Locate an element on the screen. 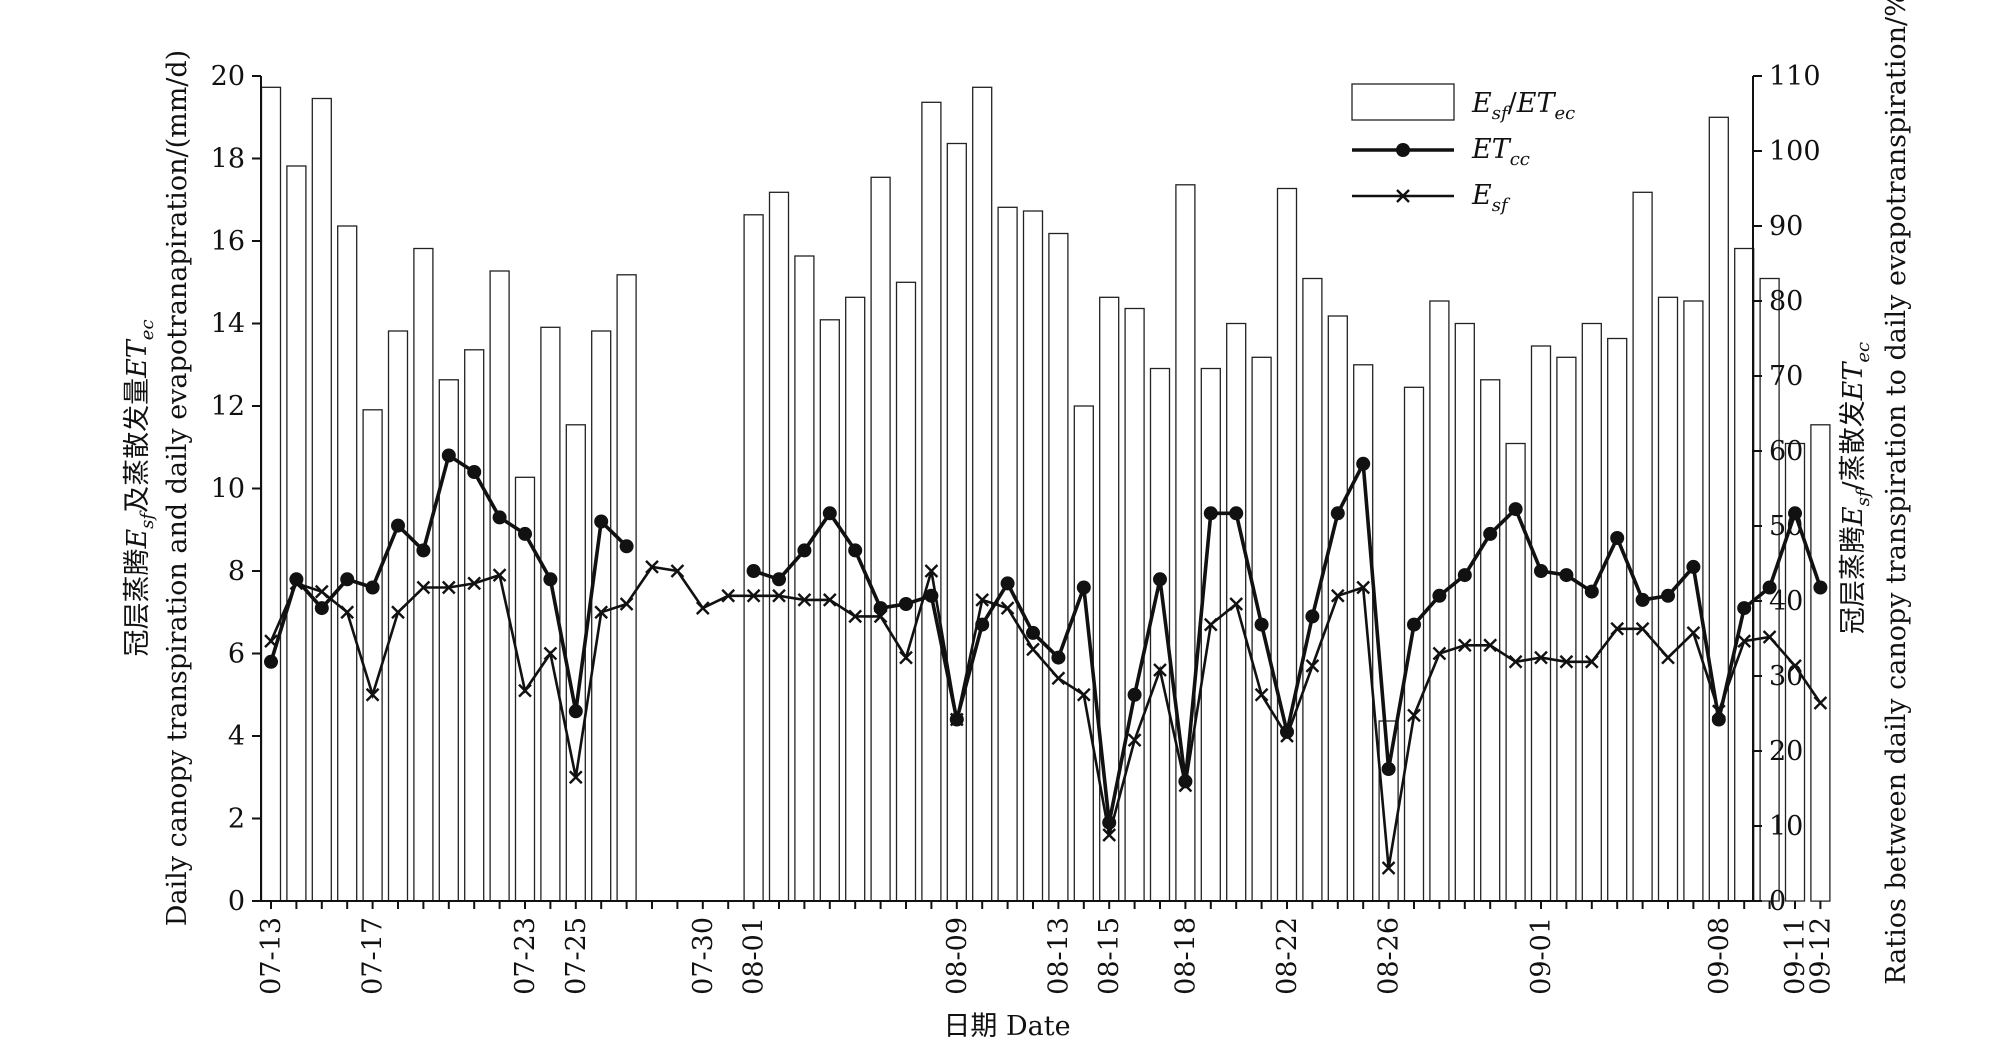 The width and height of the screenshot is (2008, 1040). x-tick-label-08-01: 08-01 is located at coordinates (754, 956).